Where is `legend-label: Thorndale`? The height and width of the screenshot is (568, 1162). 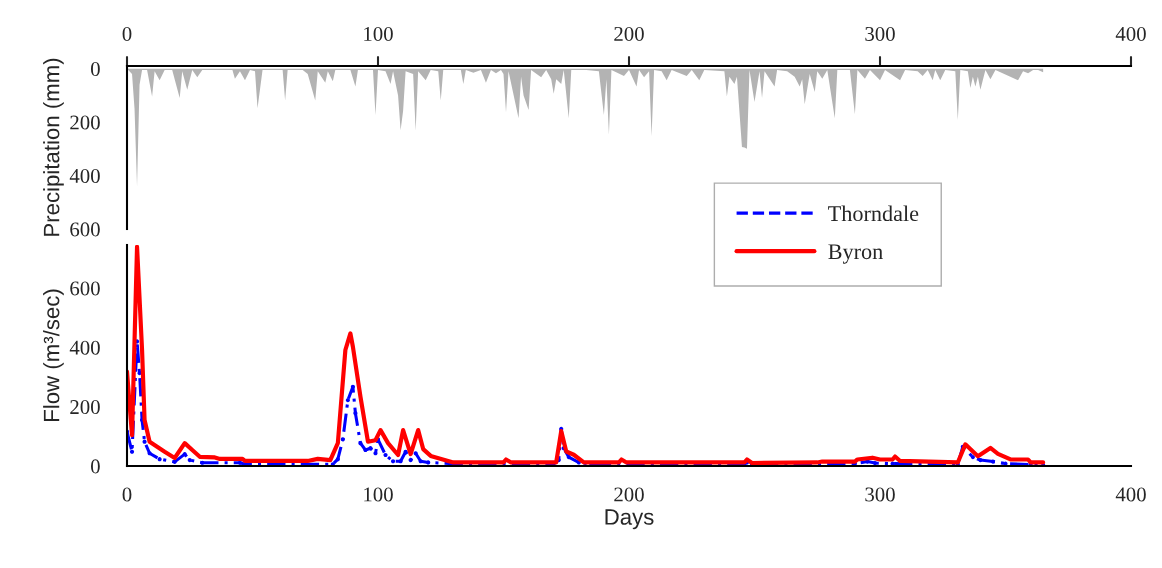
legend-label: Thorndale is located at coordinates (873, 213).